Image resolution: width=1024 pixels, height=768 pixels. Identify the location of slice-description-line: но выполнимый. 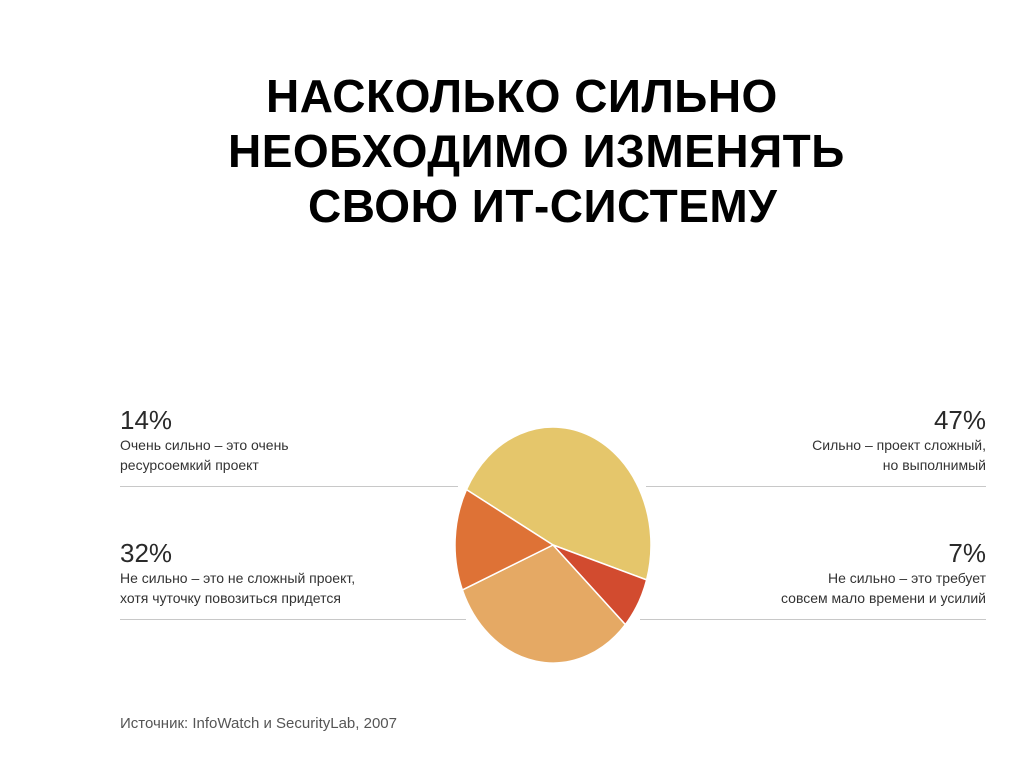
(934, 465).